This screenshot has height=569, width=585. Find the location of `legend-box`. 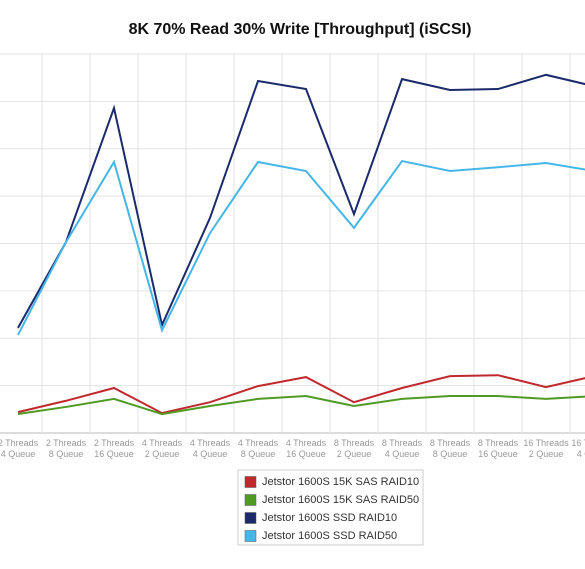

legend-box is located at coordinates (330, 507).